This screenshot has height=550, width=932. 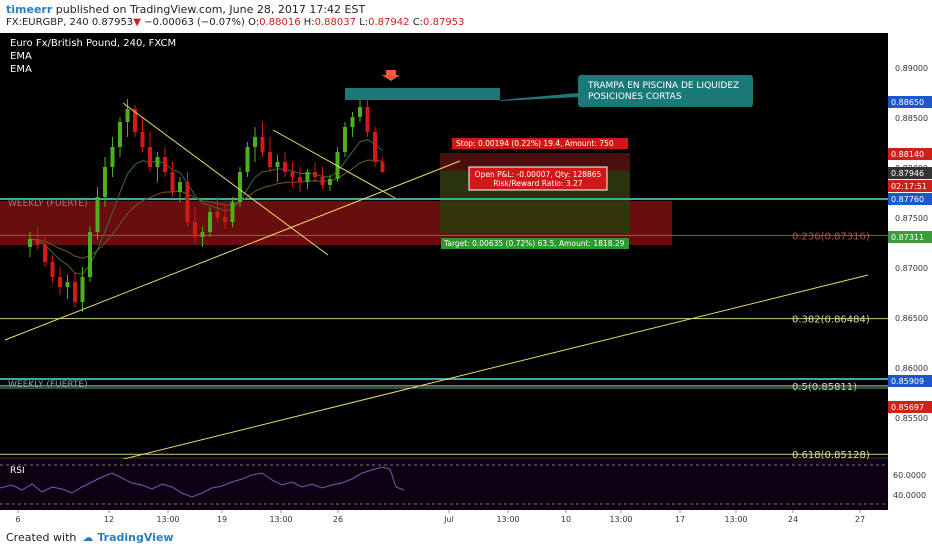 I want to click on chart-title: Euro Fx/British Pound, 240, FXCM, so click(x=93, y=43).